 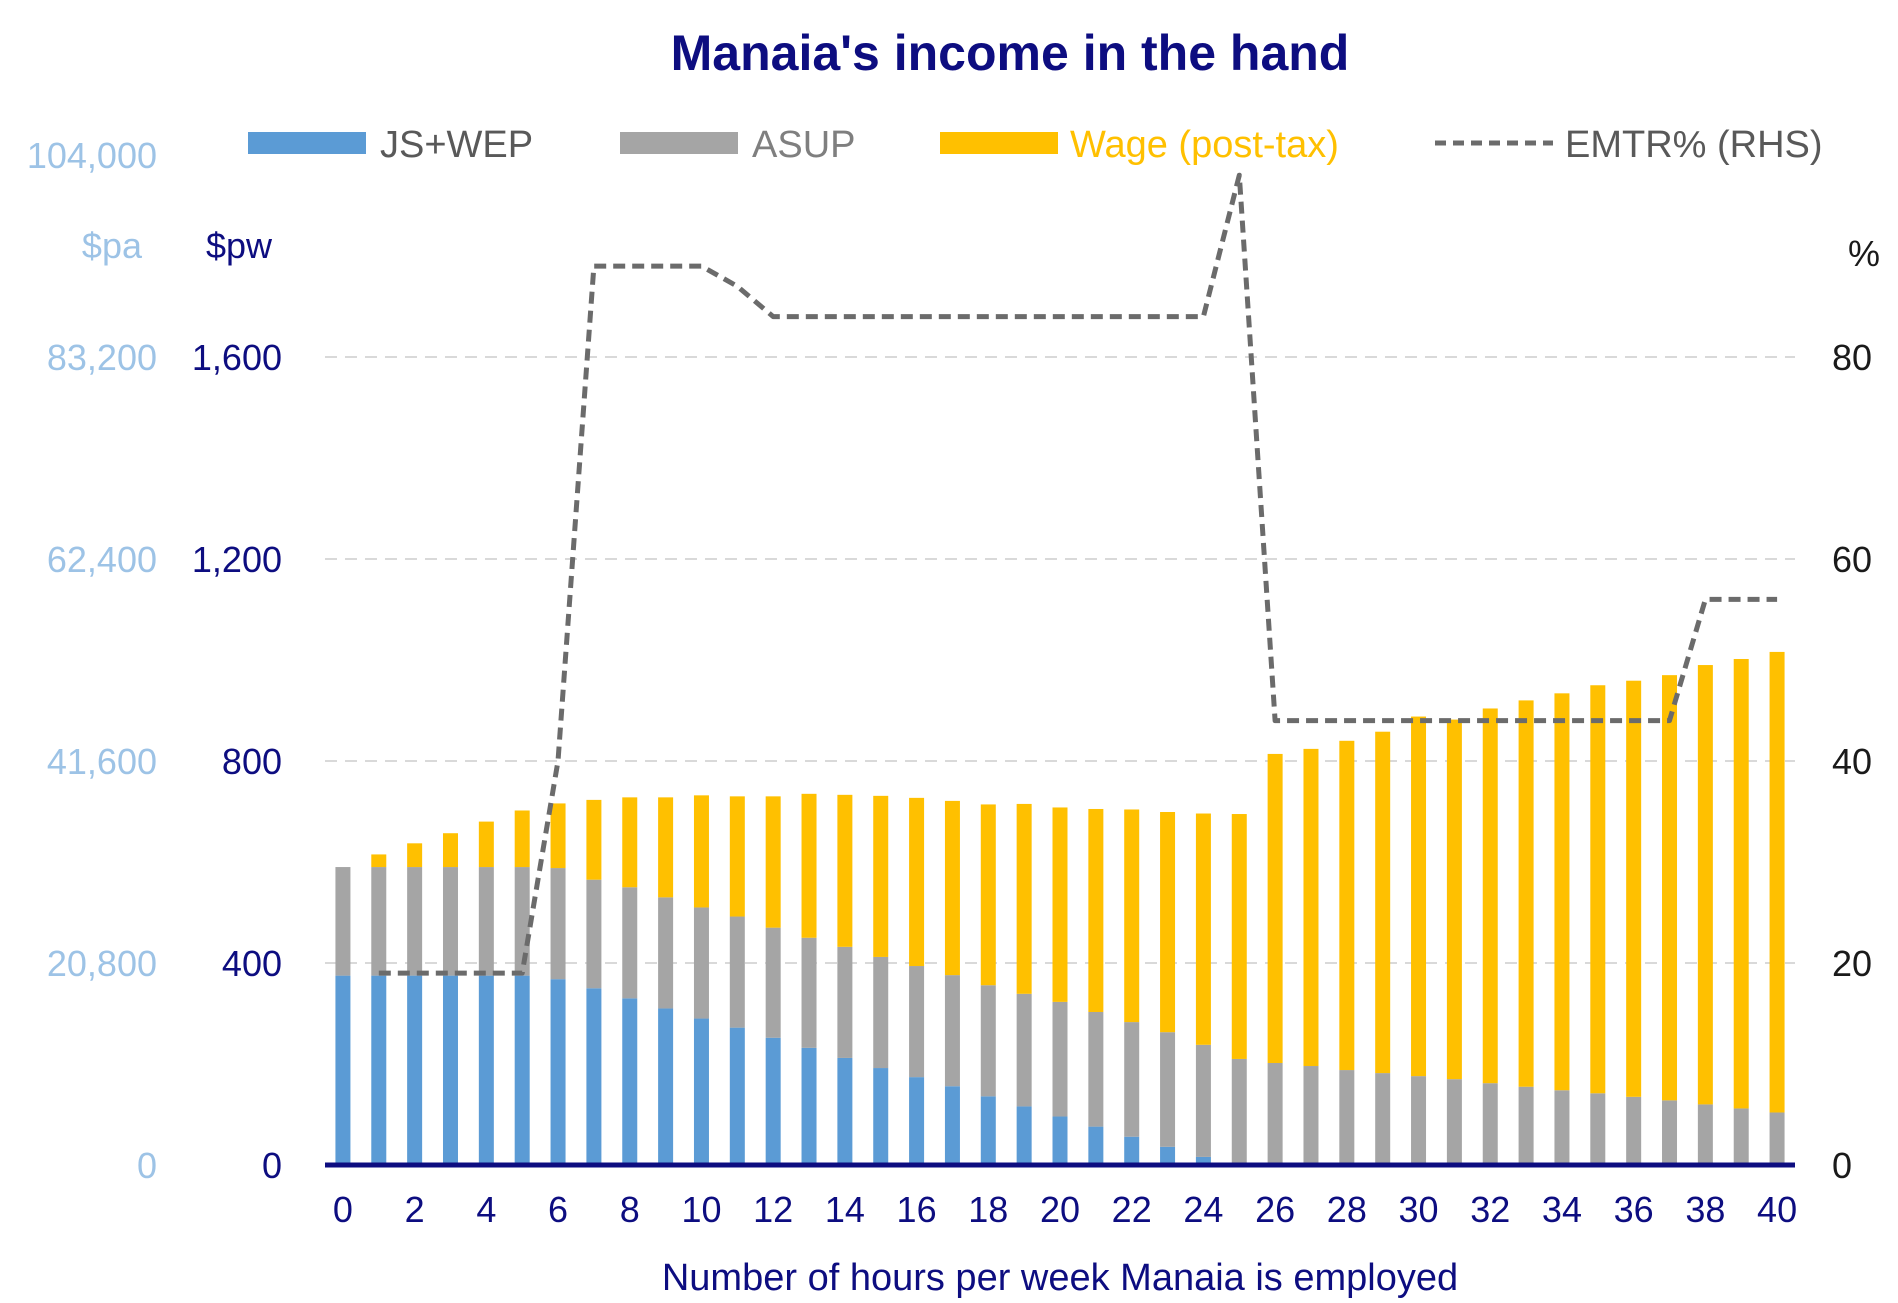 What do you see at coordinates (917, 1209) in the screenshot?
I see `x-tick-label: 16` at bounding box center [917, 1209].